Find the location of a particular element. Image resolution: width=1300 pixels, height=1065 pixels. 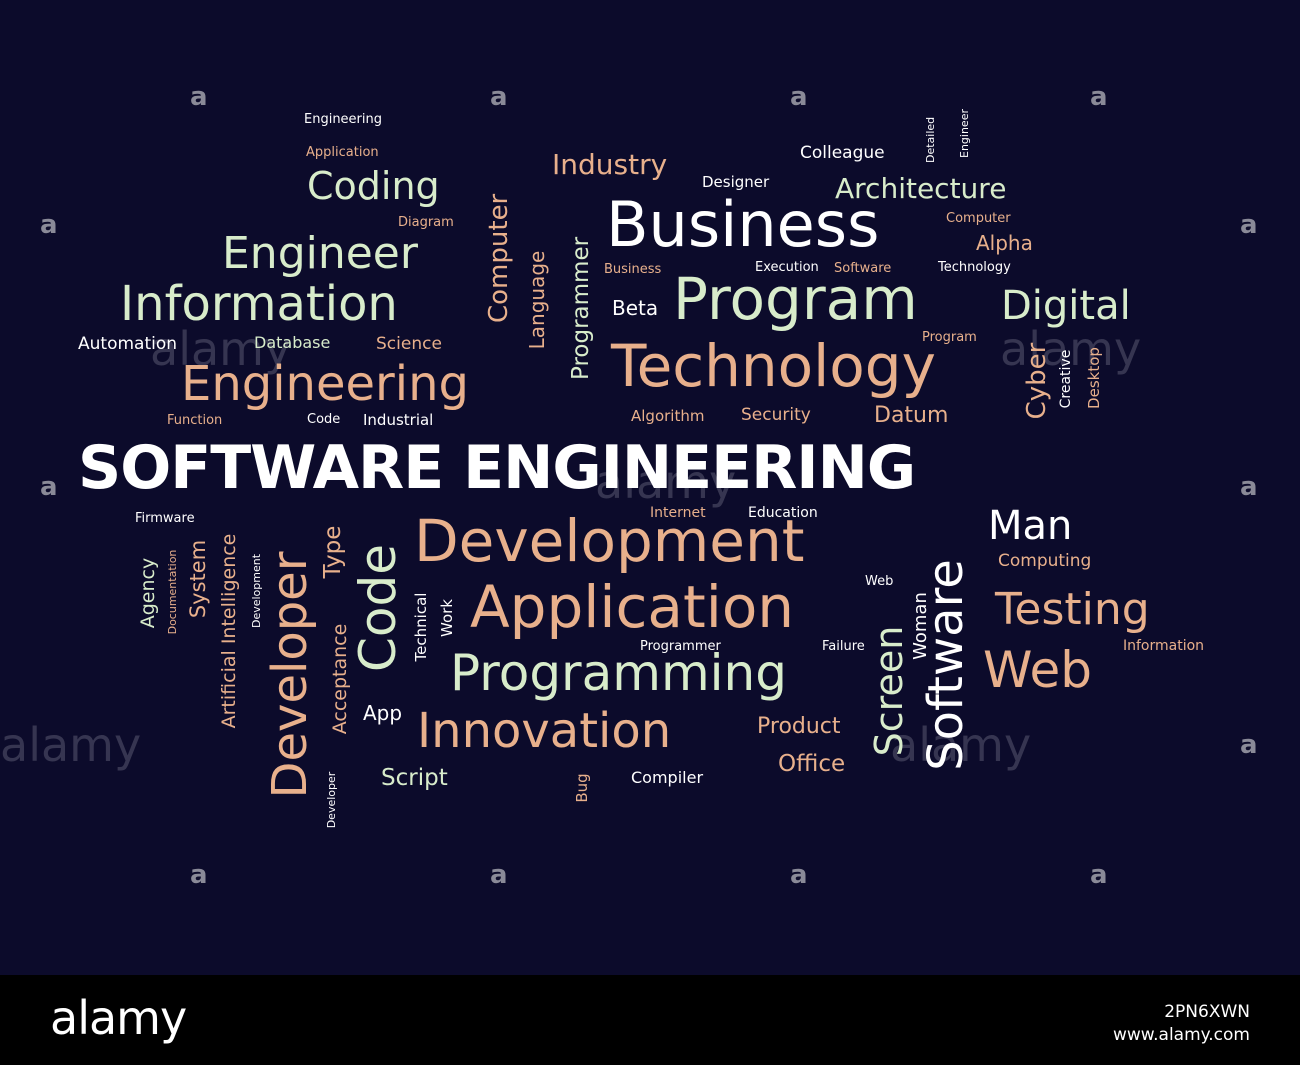

word-office: Office is located at coordinates (812, 764).